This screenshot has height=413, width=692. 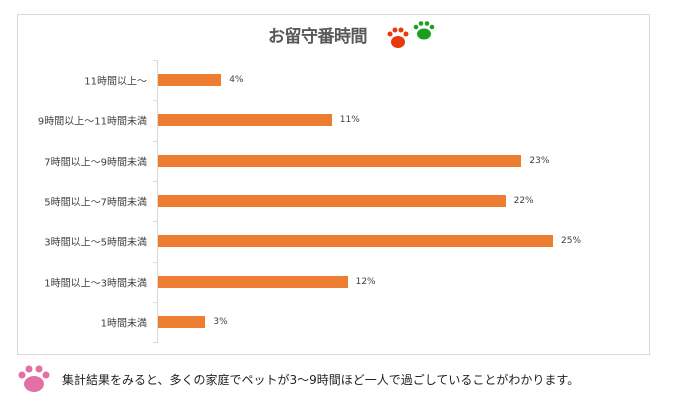 What do you see at coordinates (123, 324) in the screenshot?
I see `category-label: 1時間未満` at bounding box center [123, 324].